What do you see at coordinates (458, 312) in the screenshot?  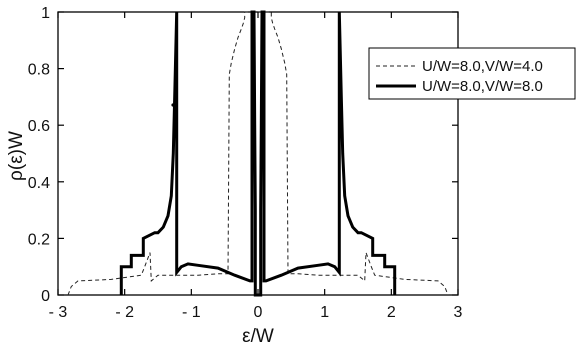 I see `x-tick-label: 3` at bounding box center [458, 312].